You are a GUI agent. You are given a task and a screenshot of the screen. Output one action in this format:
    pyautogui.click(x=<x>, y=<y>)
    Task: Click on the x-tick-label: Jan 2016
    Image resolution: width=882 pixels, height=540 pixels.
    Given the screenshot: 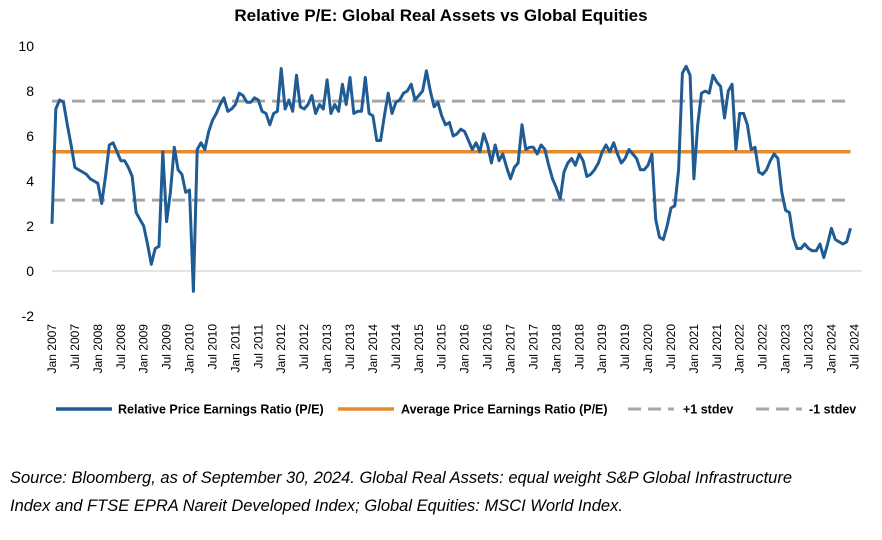 What is the action you would take?
    pyautogui.click(x=465, y=349)
    